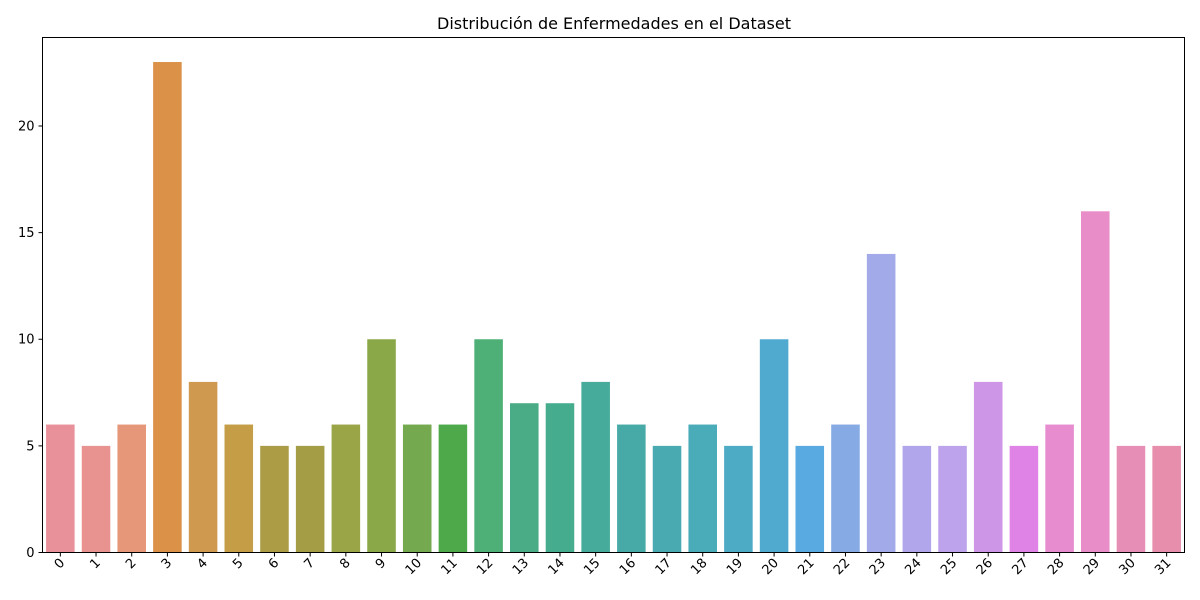  I want to click on x-tick-label: 6, so click(274, 564).